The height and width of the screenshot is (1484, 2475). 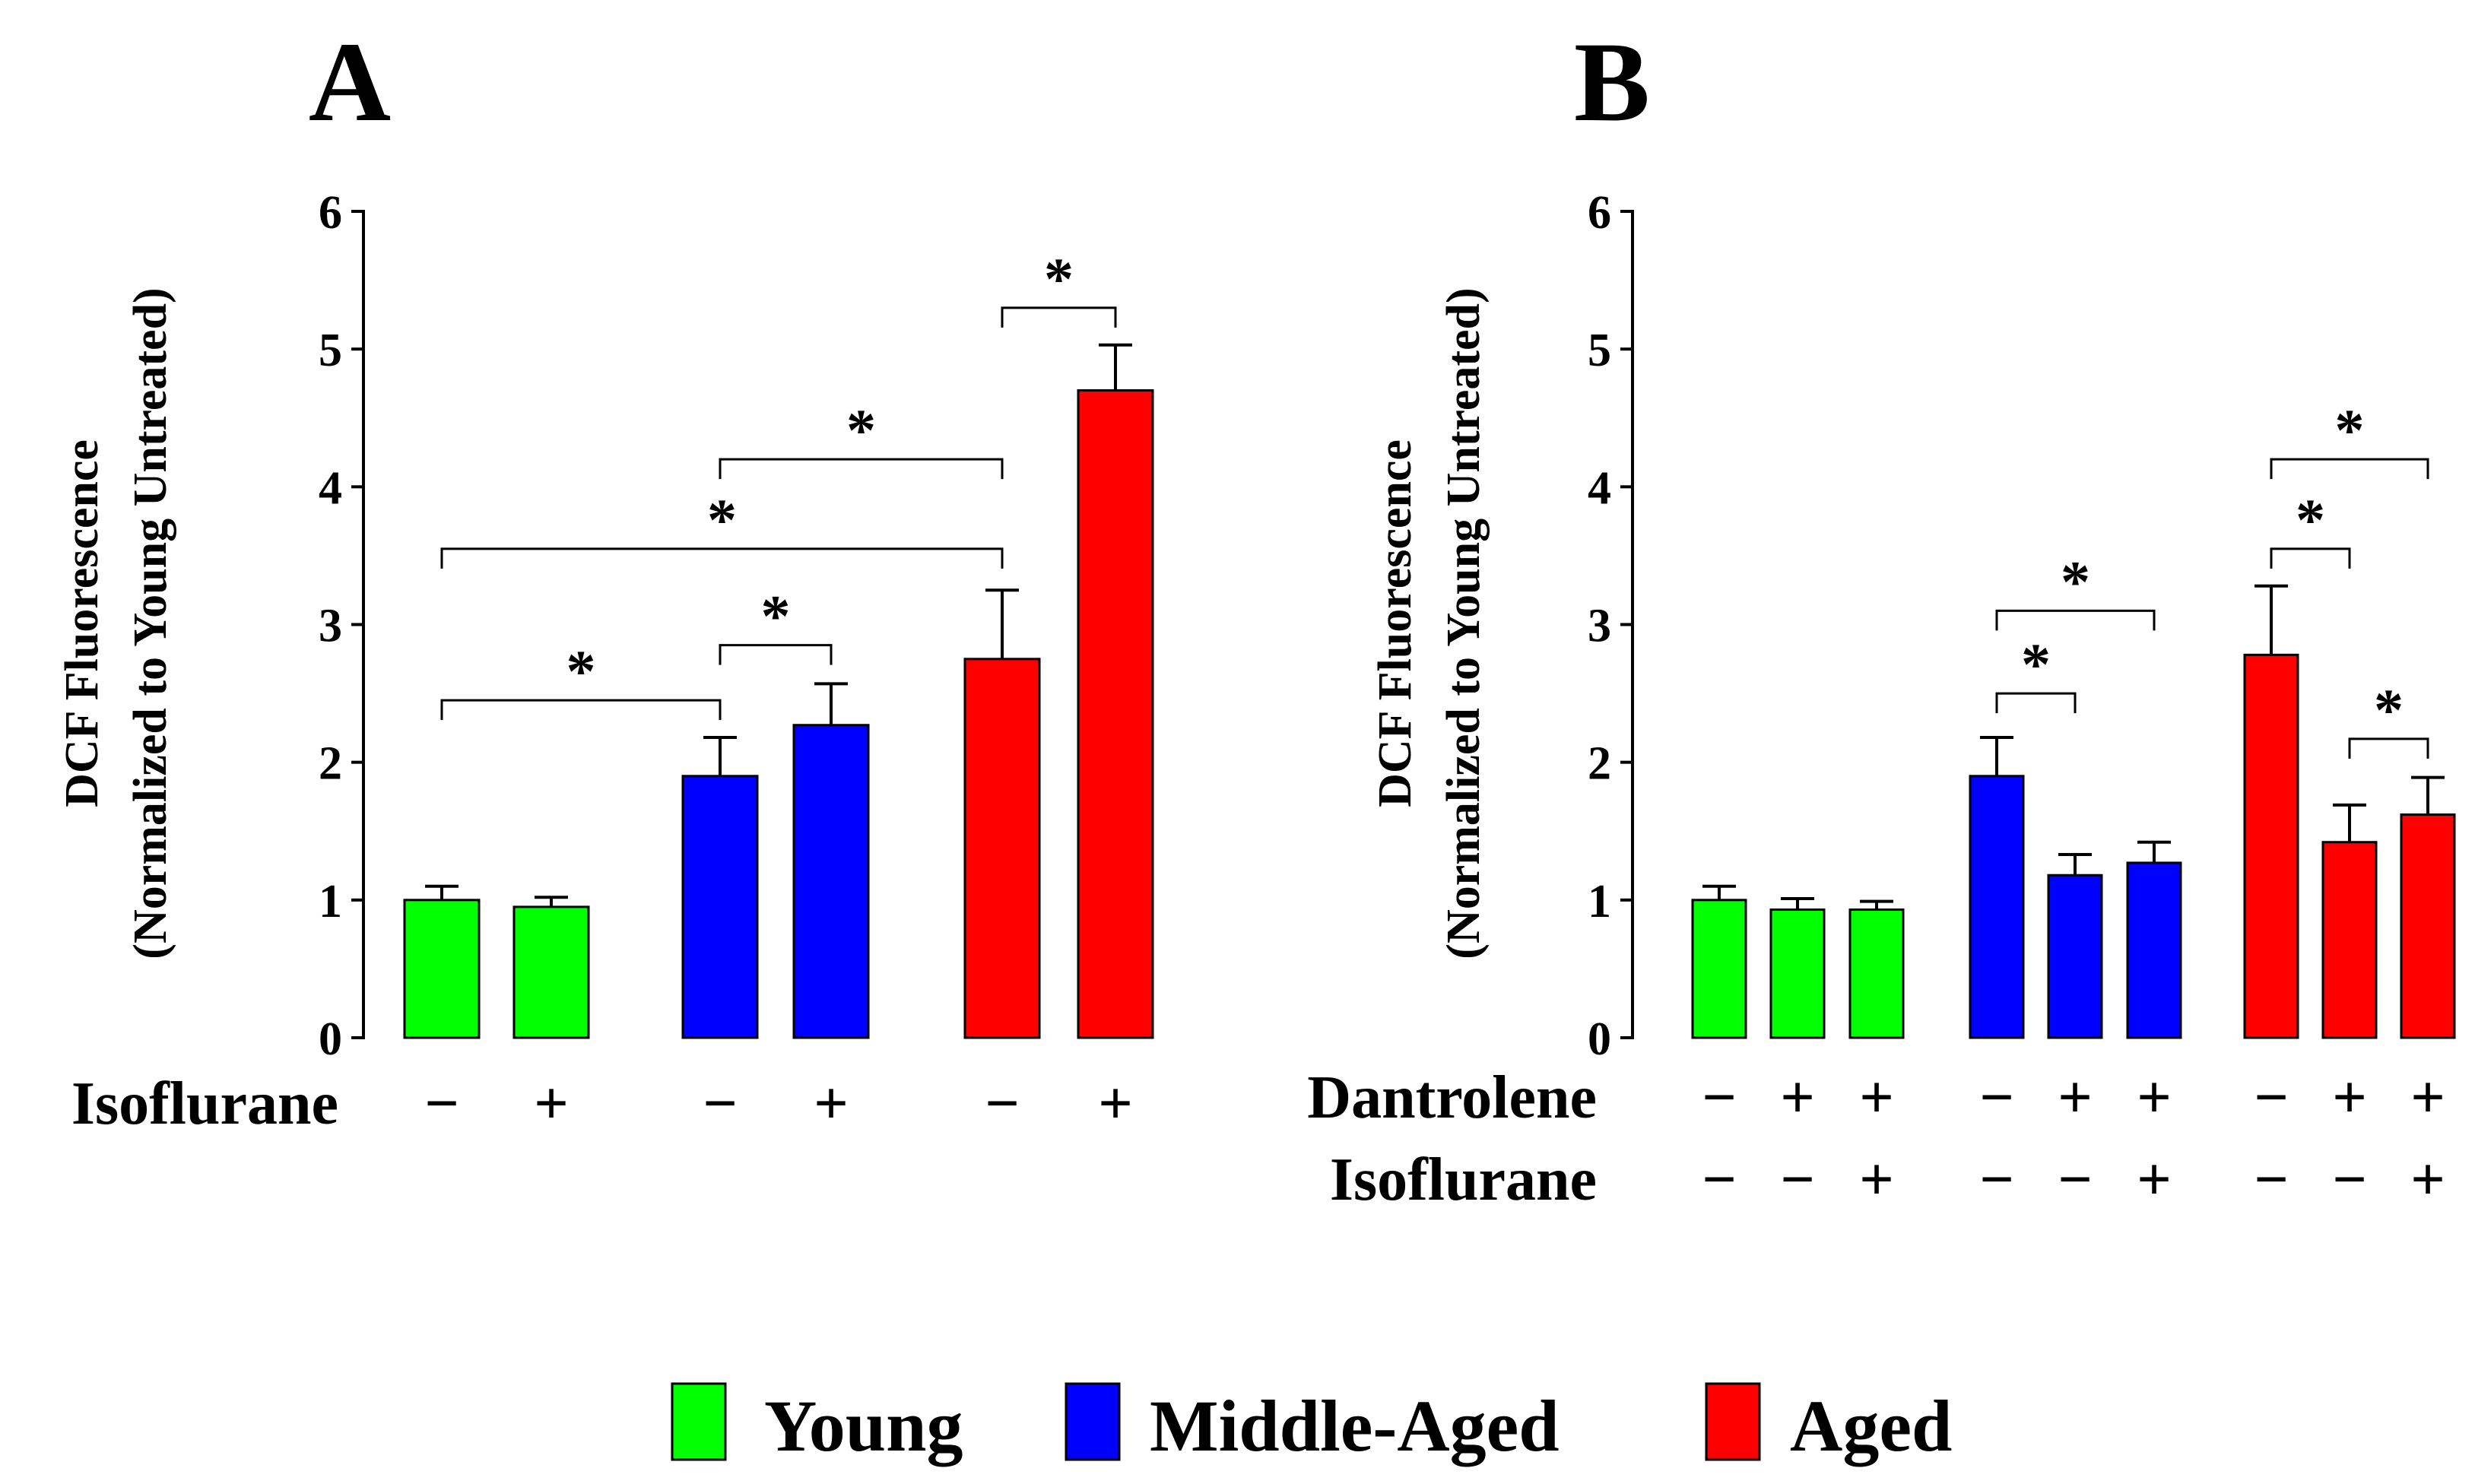 I want to click on condition-row-label: Dantrolene, so click(x=1452, y=1097).